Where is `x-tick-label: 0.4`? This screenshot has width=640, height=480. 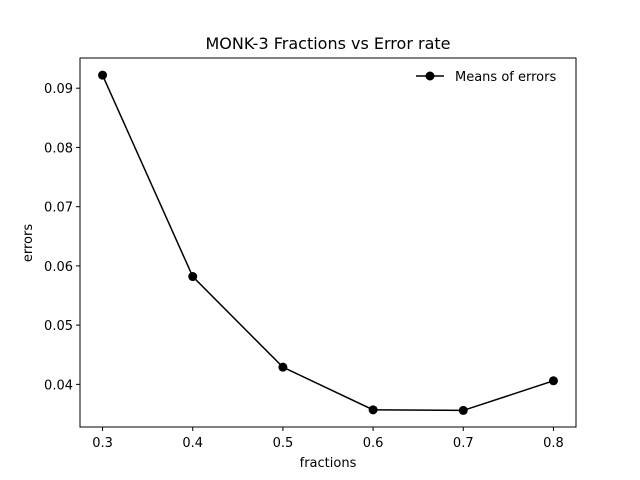 x-tick-label: 0.4 is located at coordinates (192, 443).